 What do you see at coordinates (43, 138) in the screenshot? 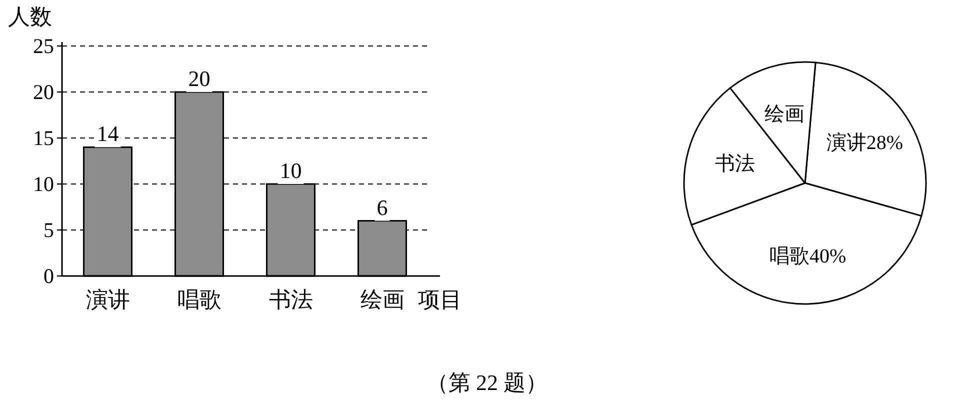
I see `y-tick-label: 15` at bounding box center [43, 138].